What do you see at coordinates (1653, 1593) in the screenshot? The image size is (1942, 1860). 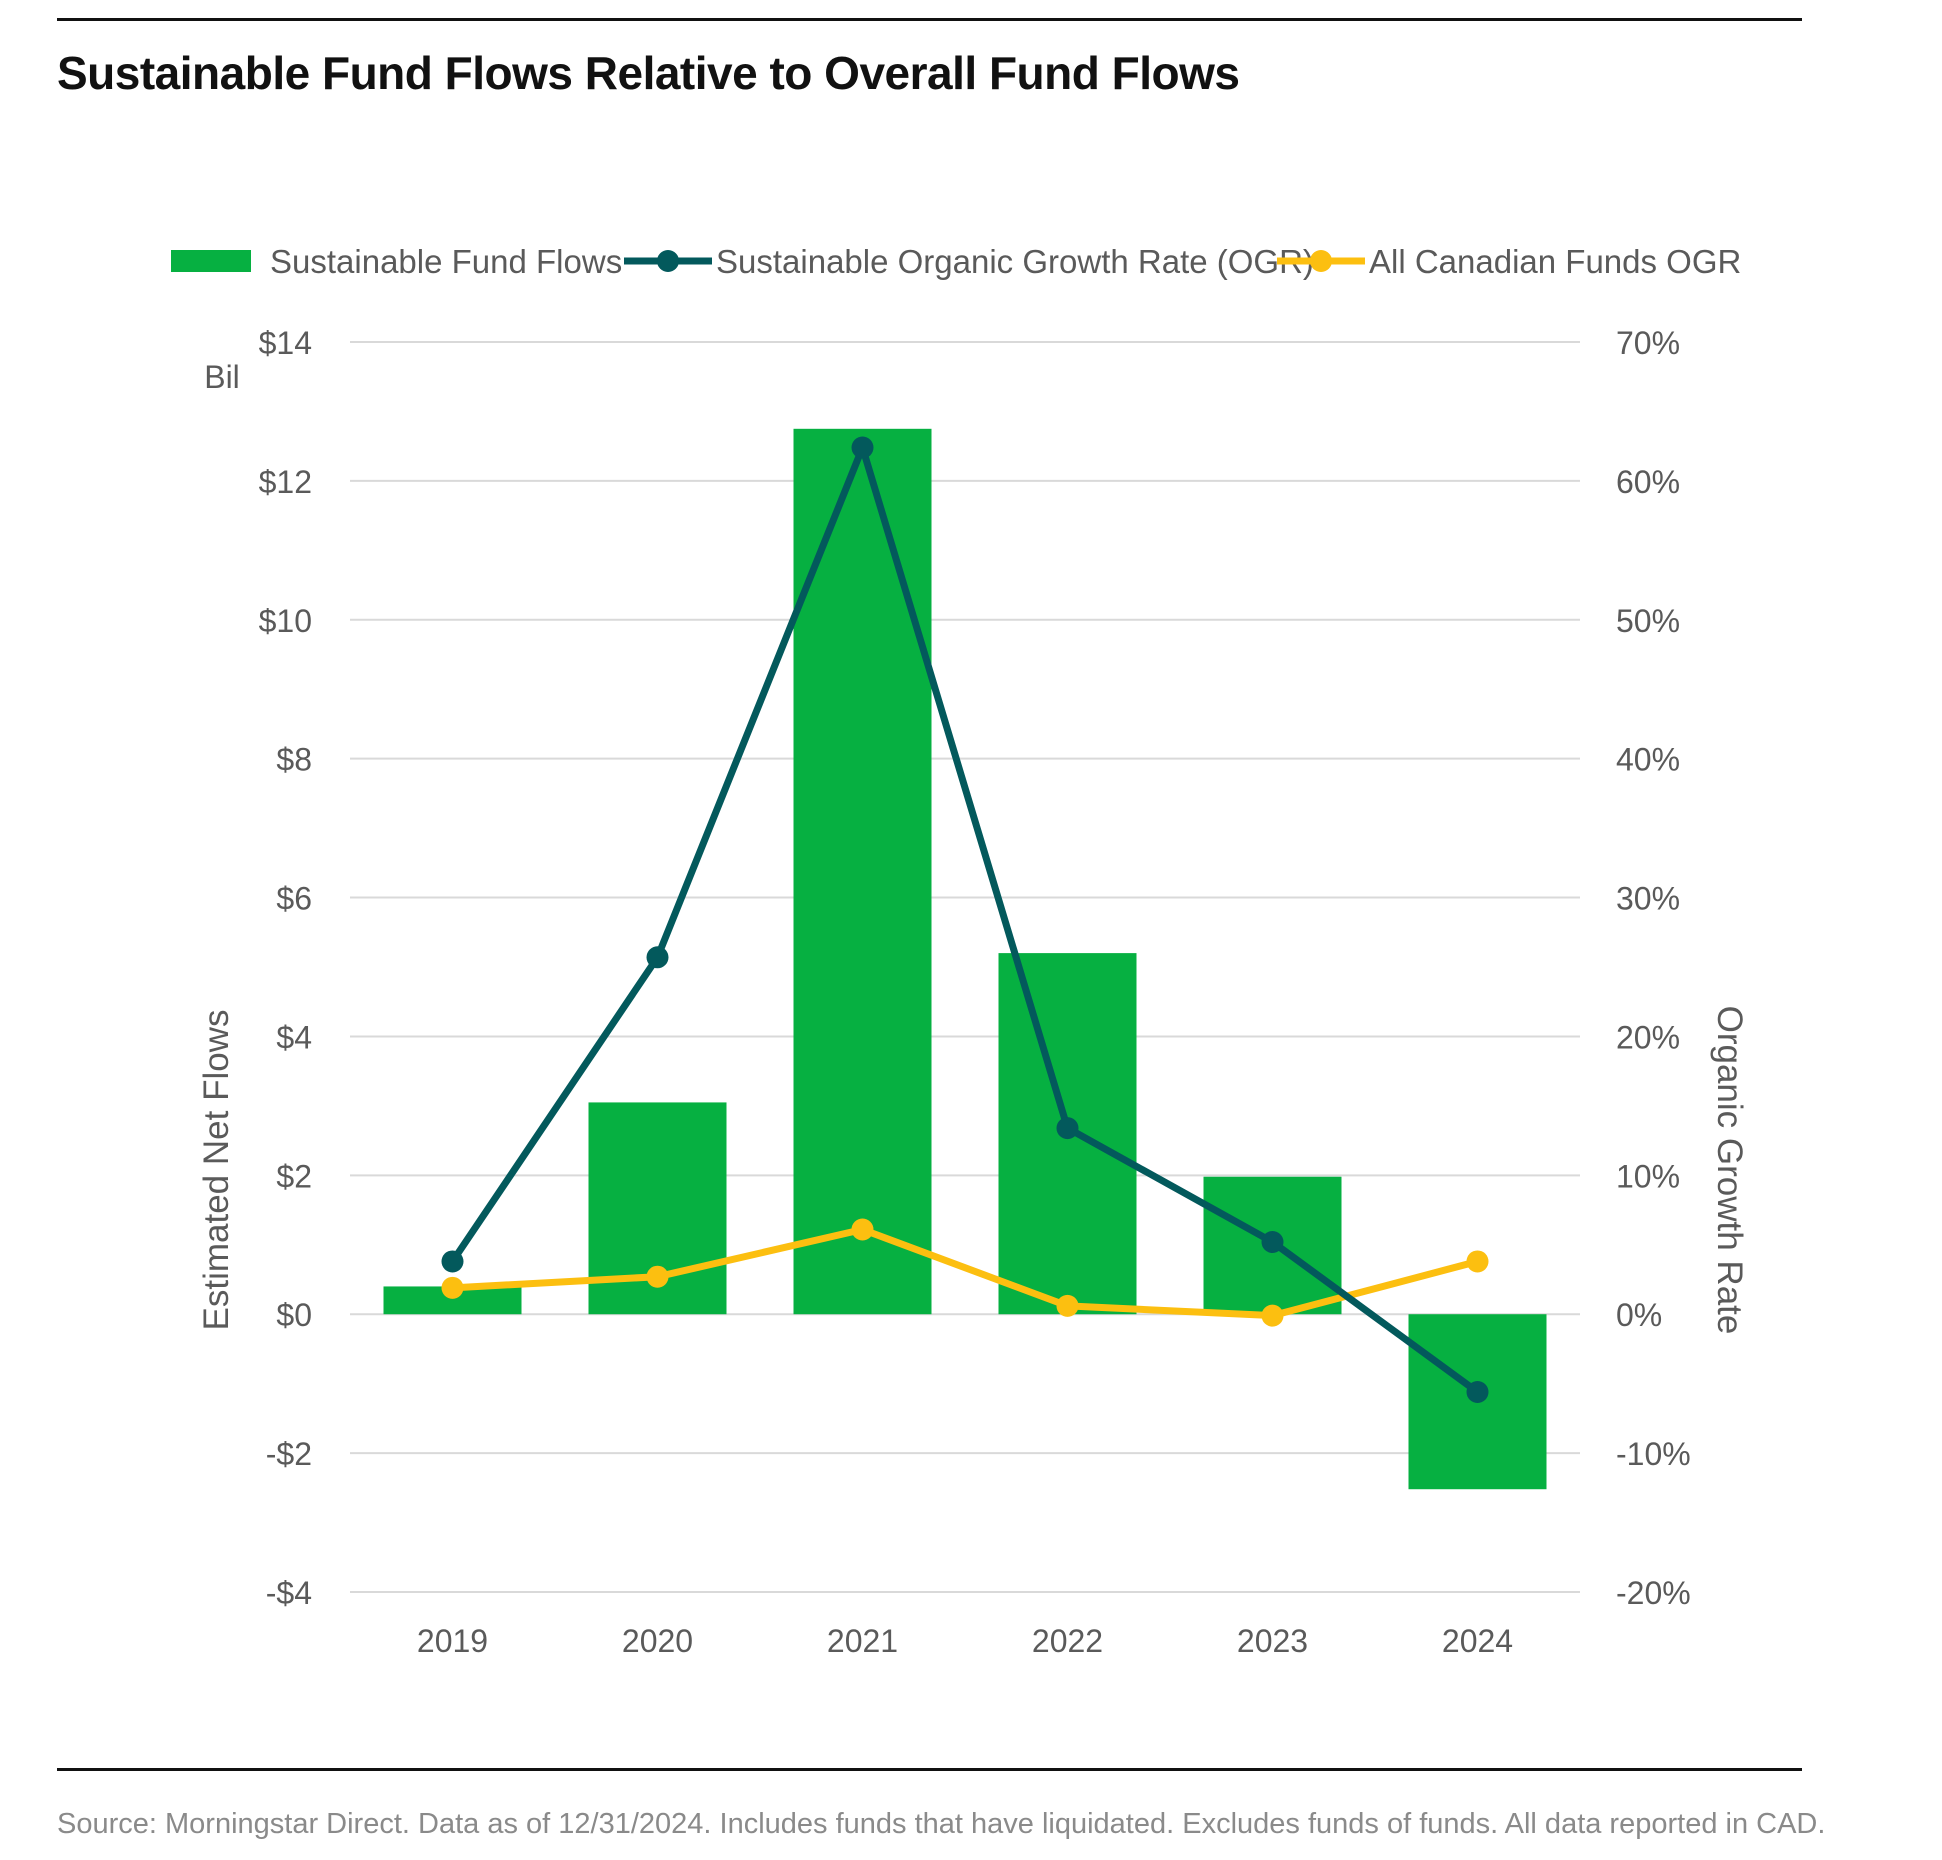 I see `y2-tick-label: -20%` at bounding box center [1653, 1593].